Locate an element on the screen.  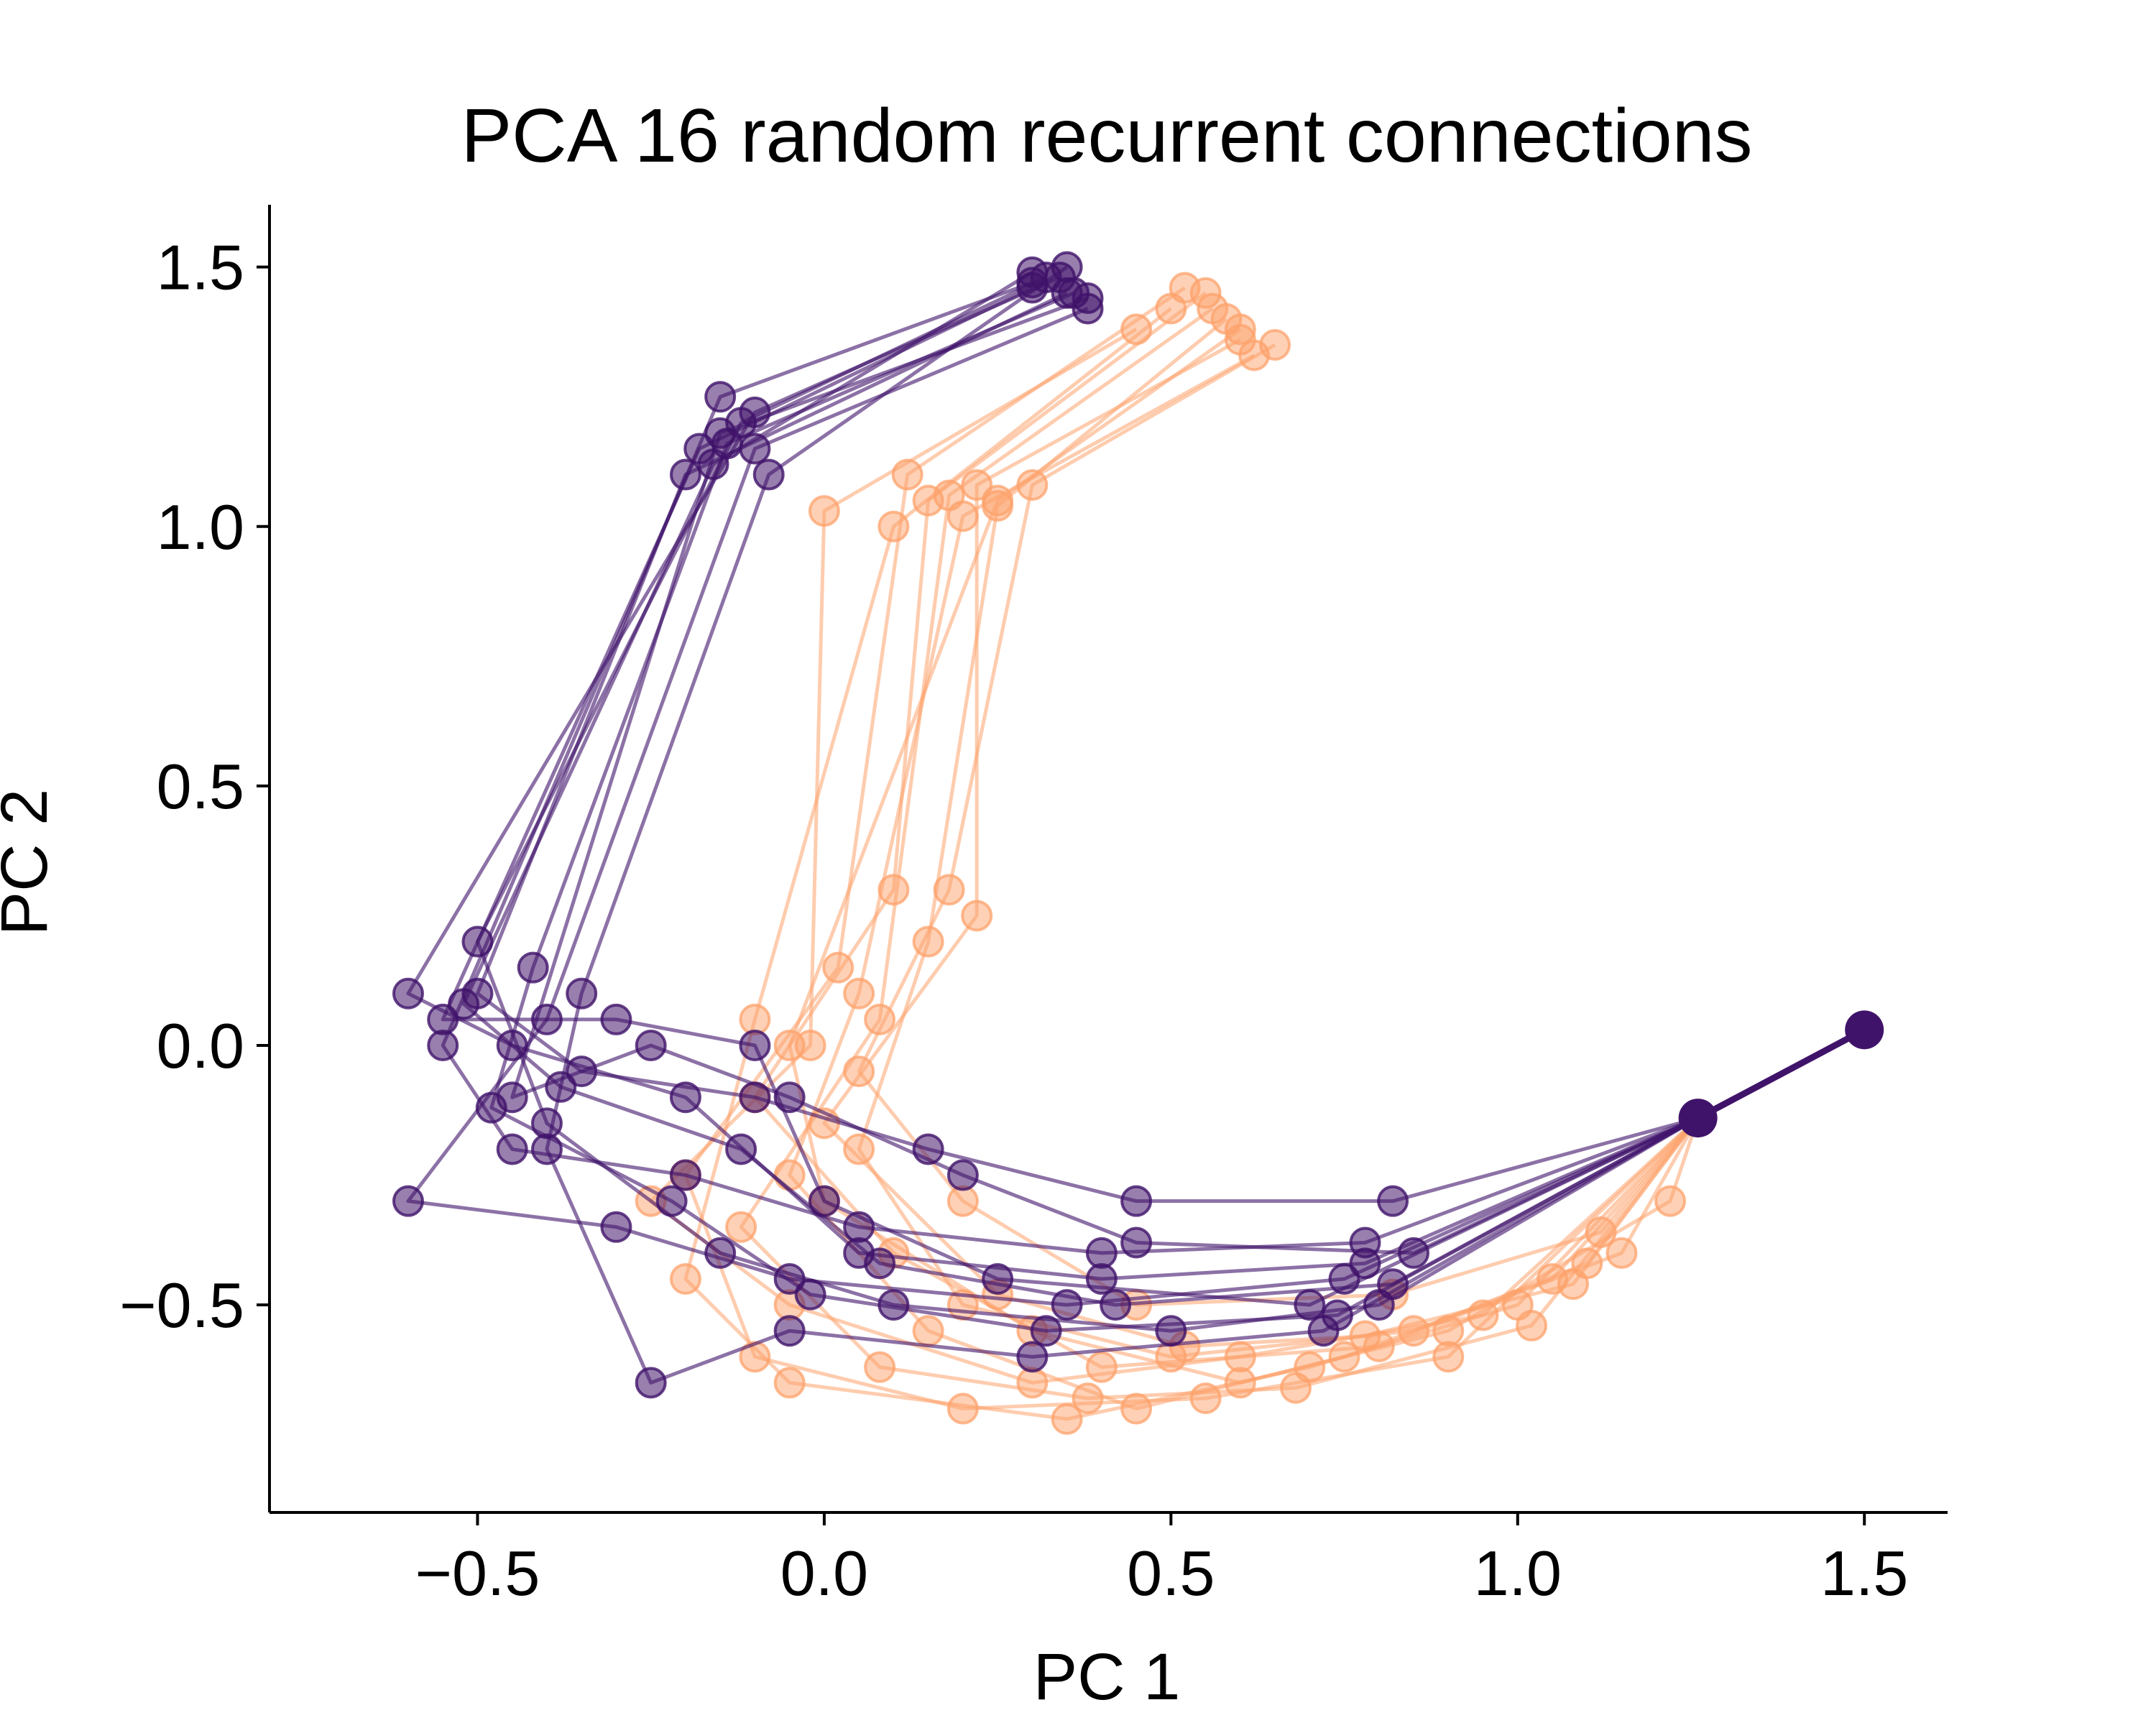
y-axis-label: PC 2 is located at coordinates (31, 863).